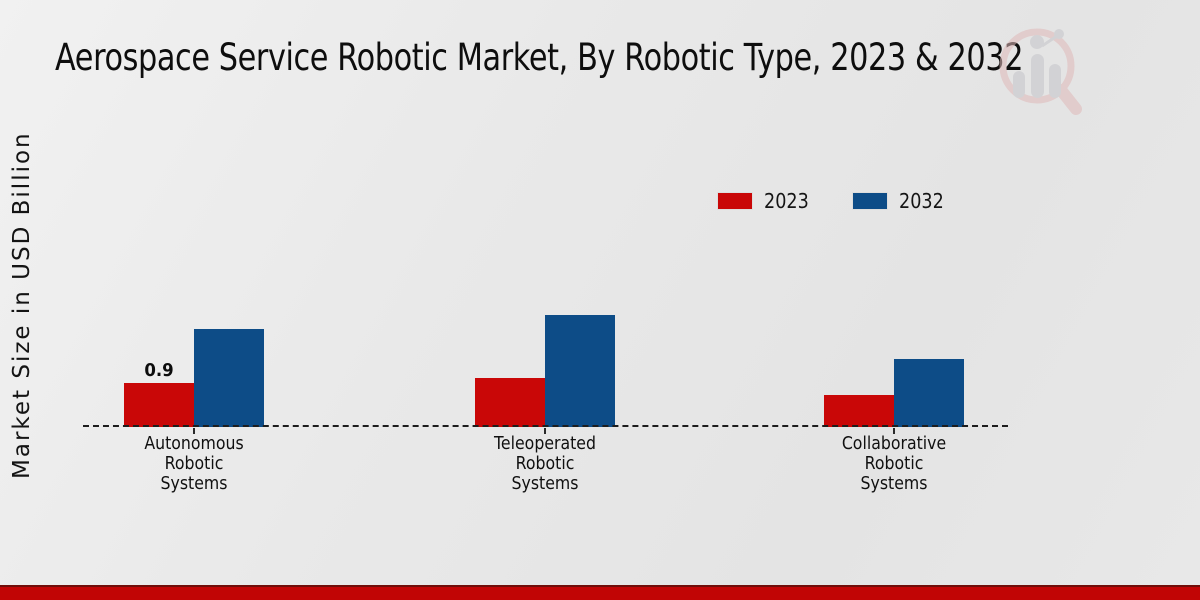 This screenshot has width=1200, height=600. Describe the element at coordinates (786, 201) in the screenshot. I see `legend-label: 2023` at that location.